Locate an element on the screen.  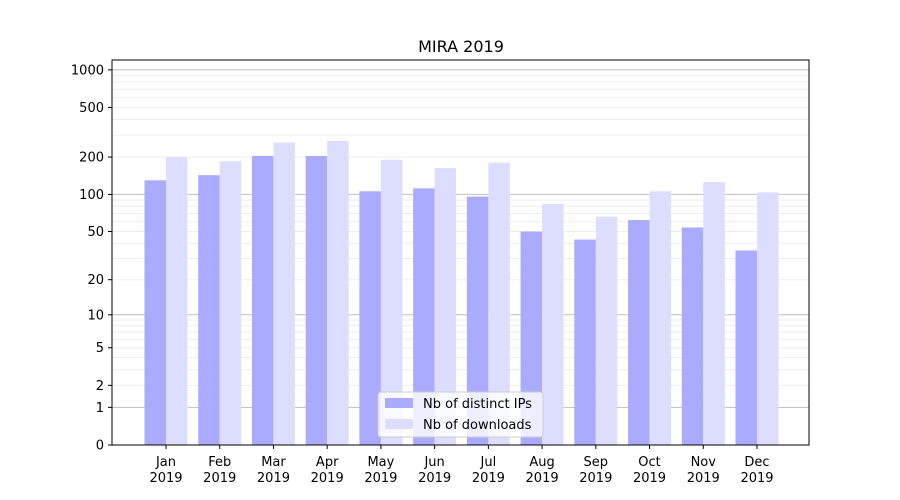
x-tick-label: Aug 2019 is located at coordinates (542, 470).